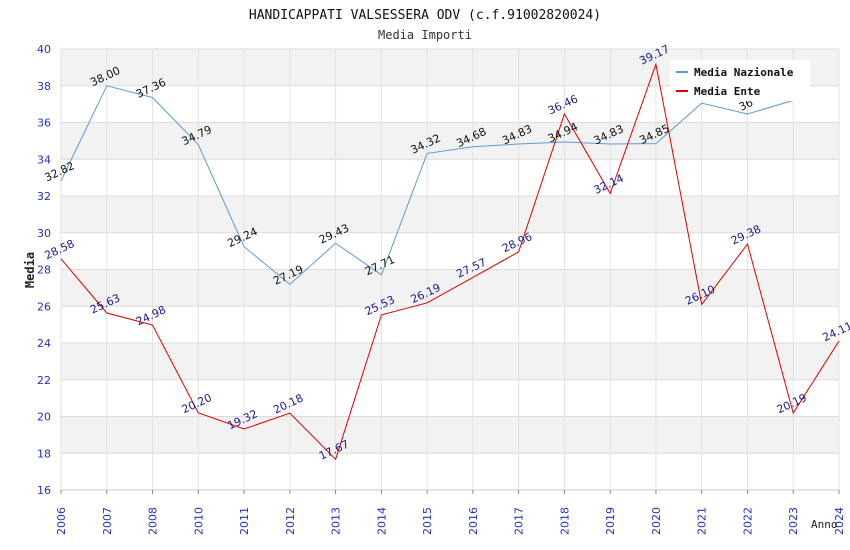 This screenshot has height=550, width=850. Describe the element at coordinates (44, 49) in the screenshot. I see `y-tick-label: 40` at that location.